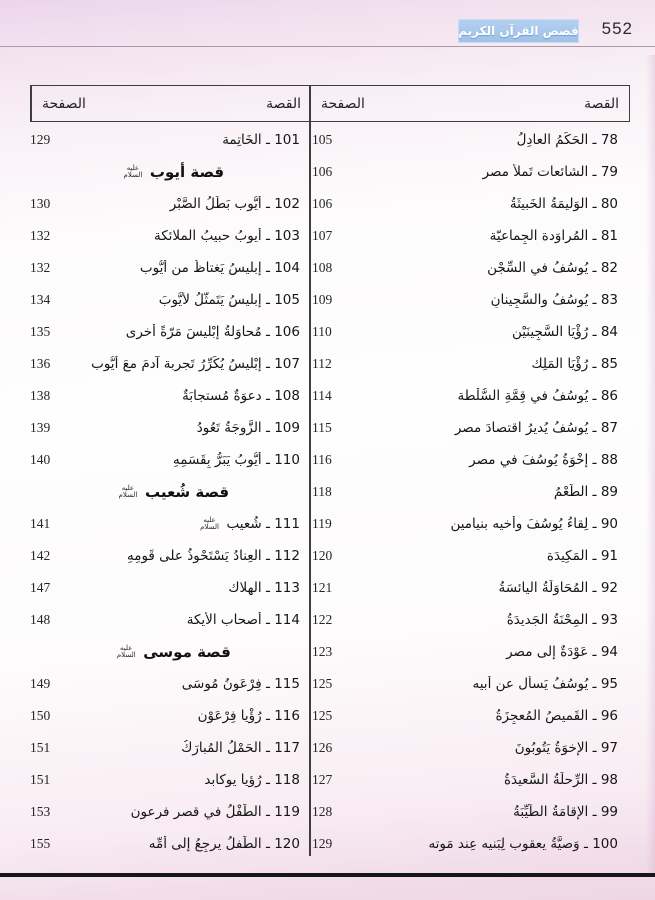 The image size is (655, 900). Describe the element at coordinates (536, 428) in the screenshot. I see `entry-title: 87 ـ يُوسُفُ يُديرُ اقتصادَ مصر` at that location.